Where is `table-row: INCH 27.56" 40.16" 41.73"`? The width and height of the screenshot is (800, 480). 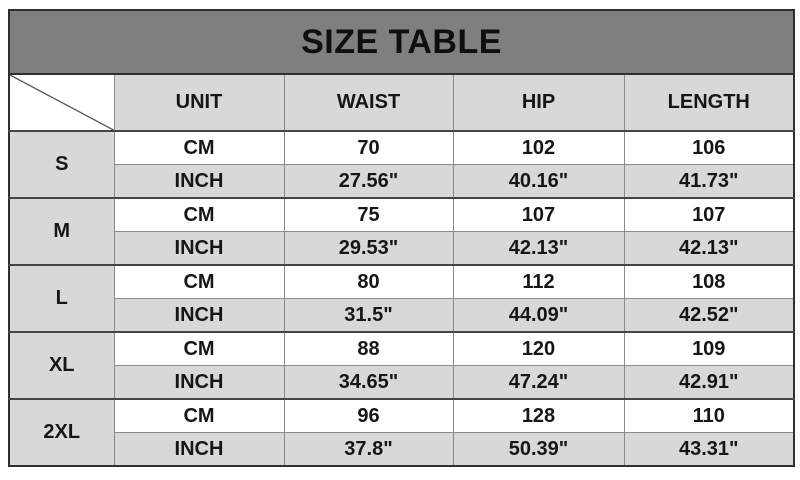 table-row: INCH 27.56" 40.16" 41.73" is located at coordinates (402, 181).